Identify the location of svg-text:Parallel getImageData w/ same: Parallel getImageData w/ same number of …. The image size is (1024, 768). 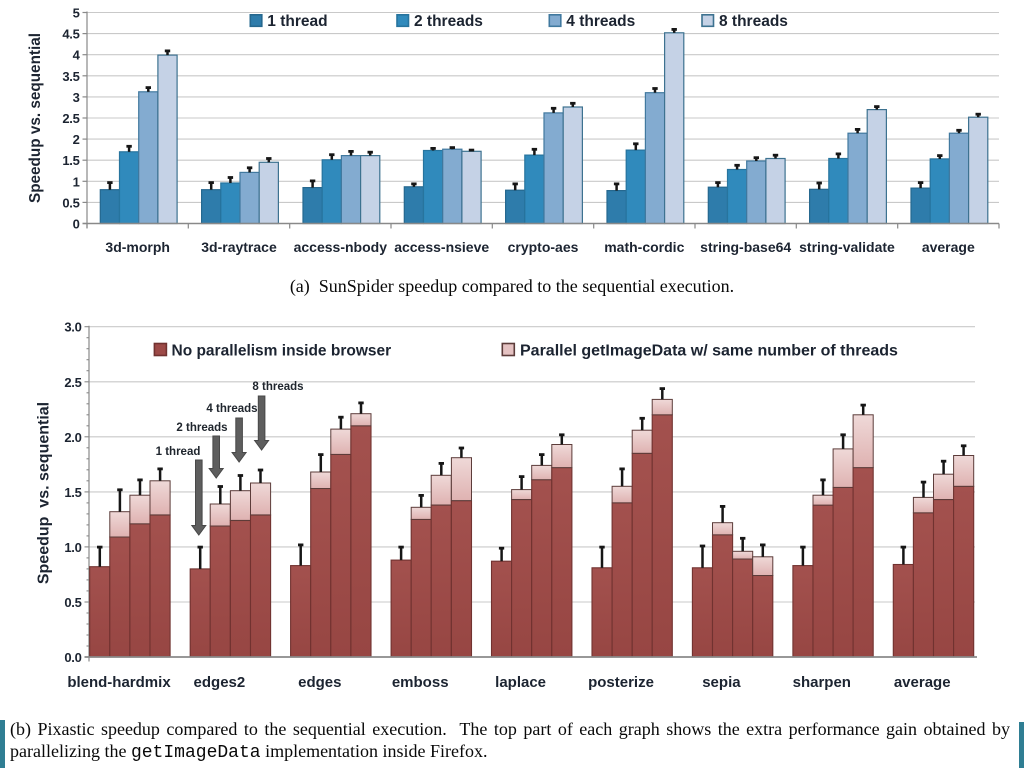
(709, 351).